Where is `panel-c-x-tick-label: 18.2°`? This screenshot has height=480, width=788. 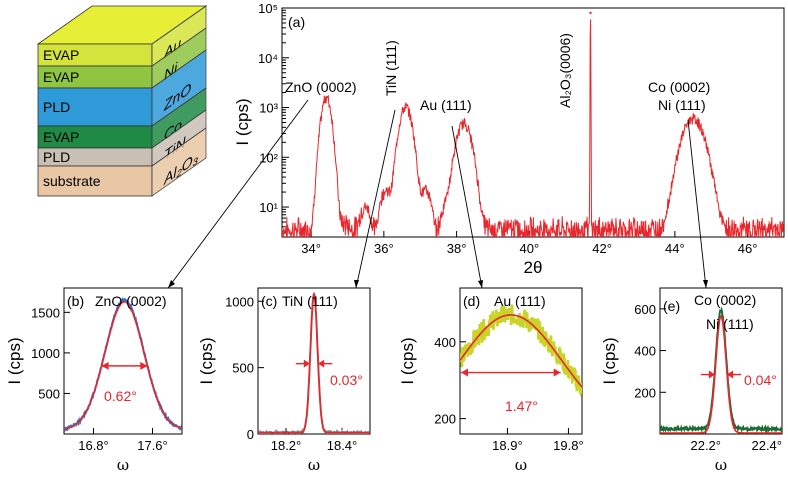
panel-c-x-tick-label: 18.2° is located at coordinates (286, 445).